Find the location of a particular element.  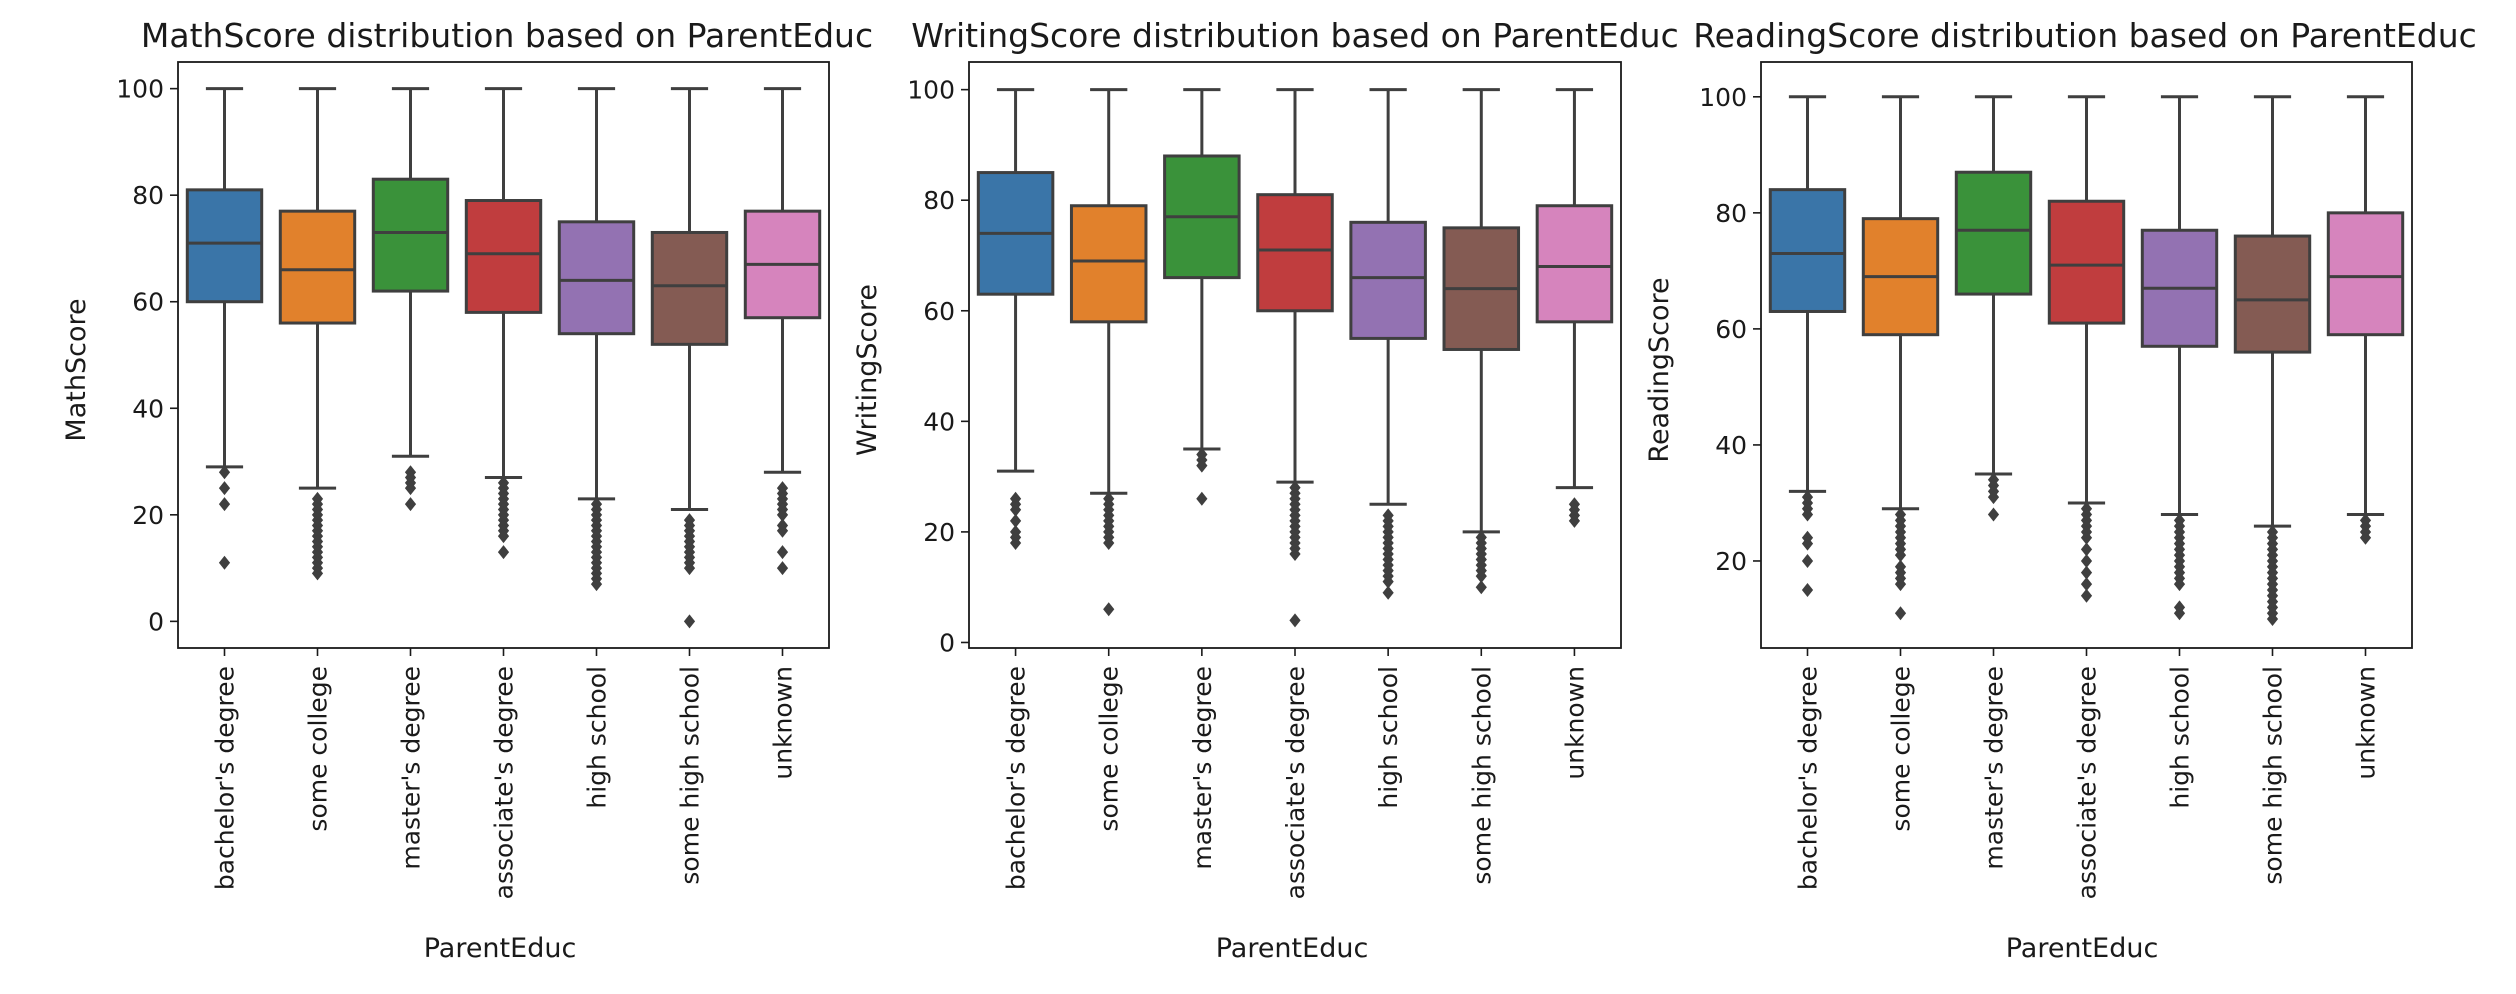

writing-y-tick-label: 40 is located at coordinates (939, 421).